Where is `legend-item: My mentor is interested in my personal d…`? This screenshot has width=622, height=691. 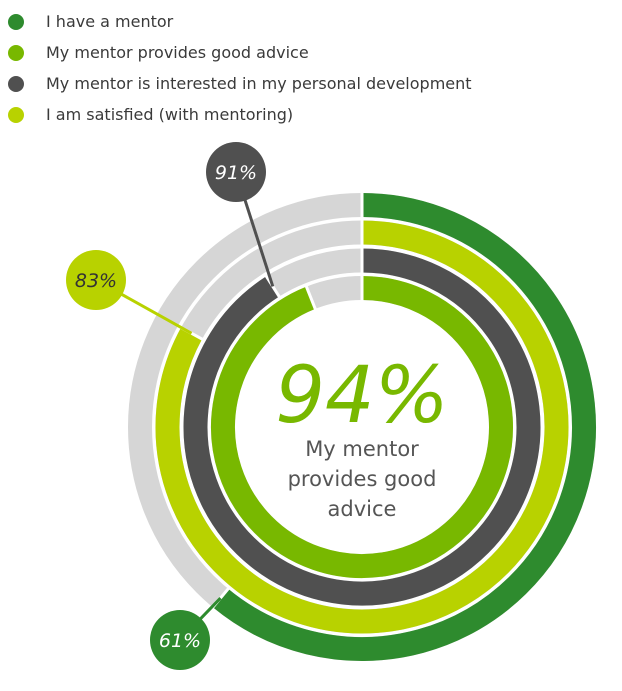
legend-item: My mentor is interested in my personal d… is located at coordinates (240, 83).